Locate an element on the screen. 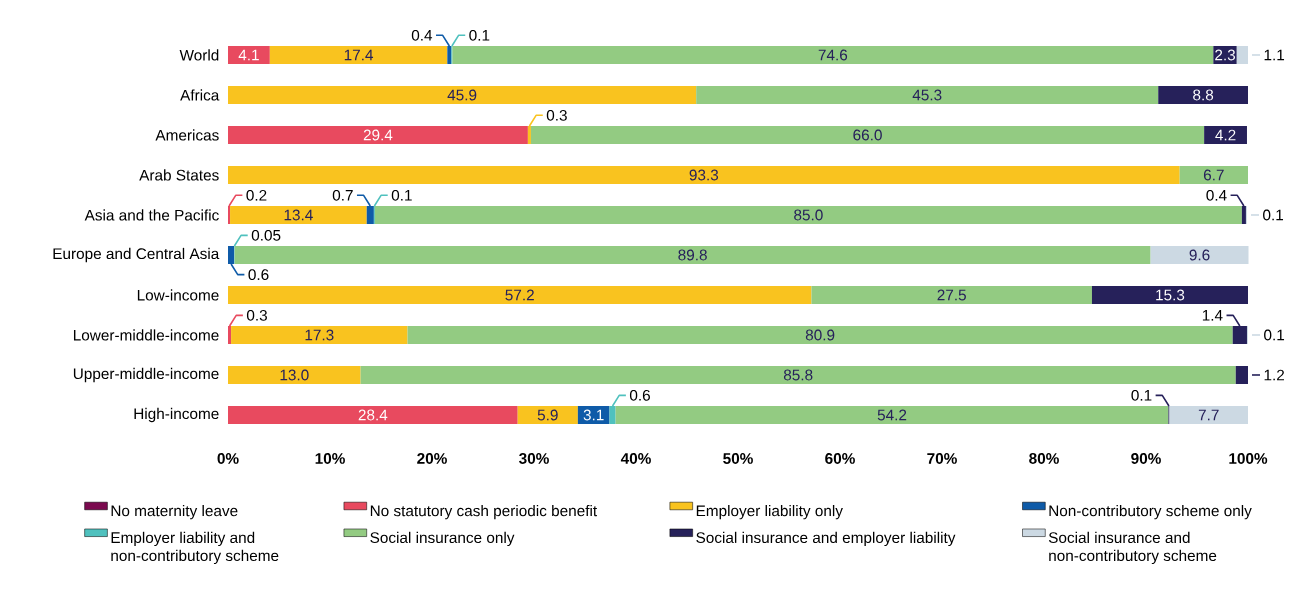 This screenshot has width=1302, height=592. x-tick-label: 0% is located at coordinates (228, 458).